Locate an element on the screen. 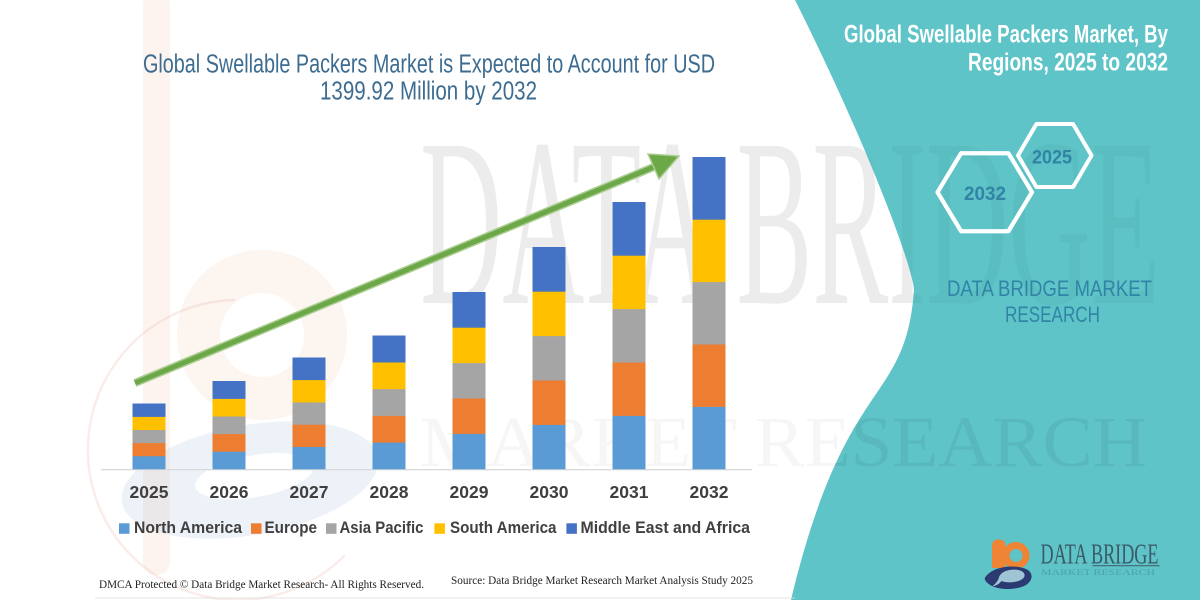 Image resolution: width=1200 pixels, height=600 pixels. svg-text: Regions, 2025 to 2032 is located at coordinates (1068, 63).